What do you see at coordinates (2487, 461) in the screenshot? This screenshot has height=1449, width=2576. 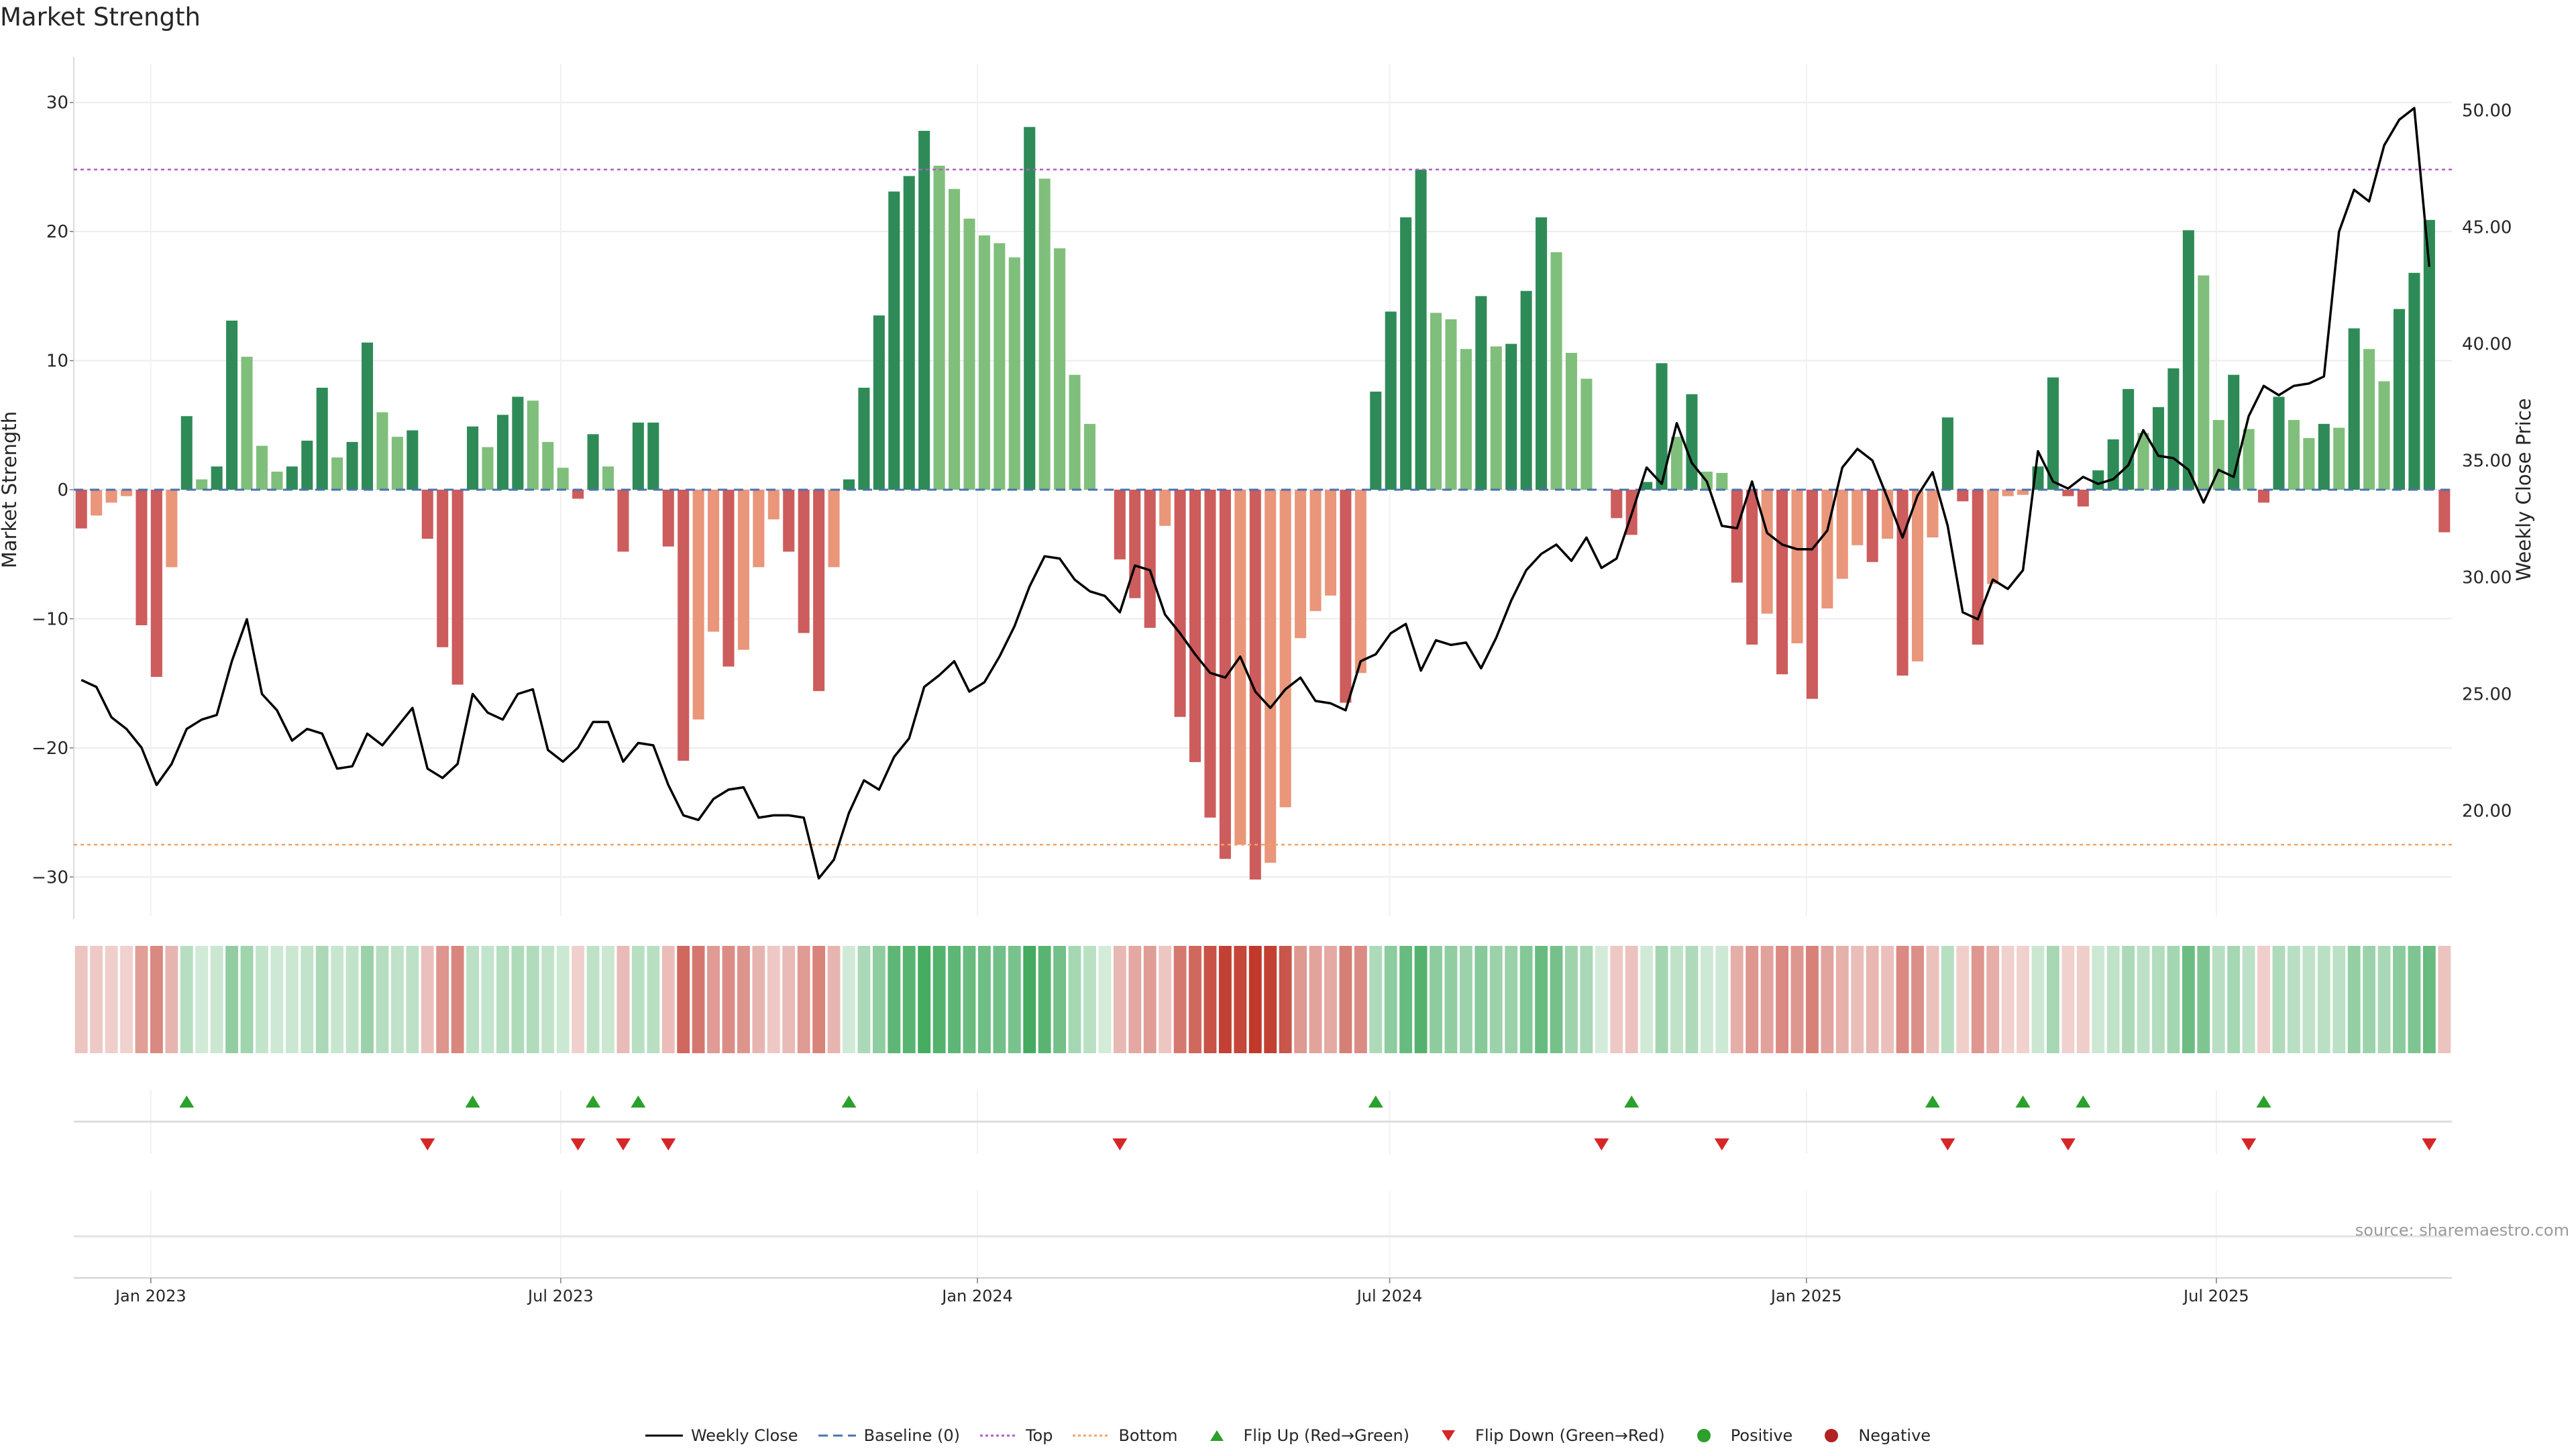 I see `y2-tick-label: 35.00` at bounding box center [2487, 461].